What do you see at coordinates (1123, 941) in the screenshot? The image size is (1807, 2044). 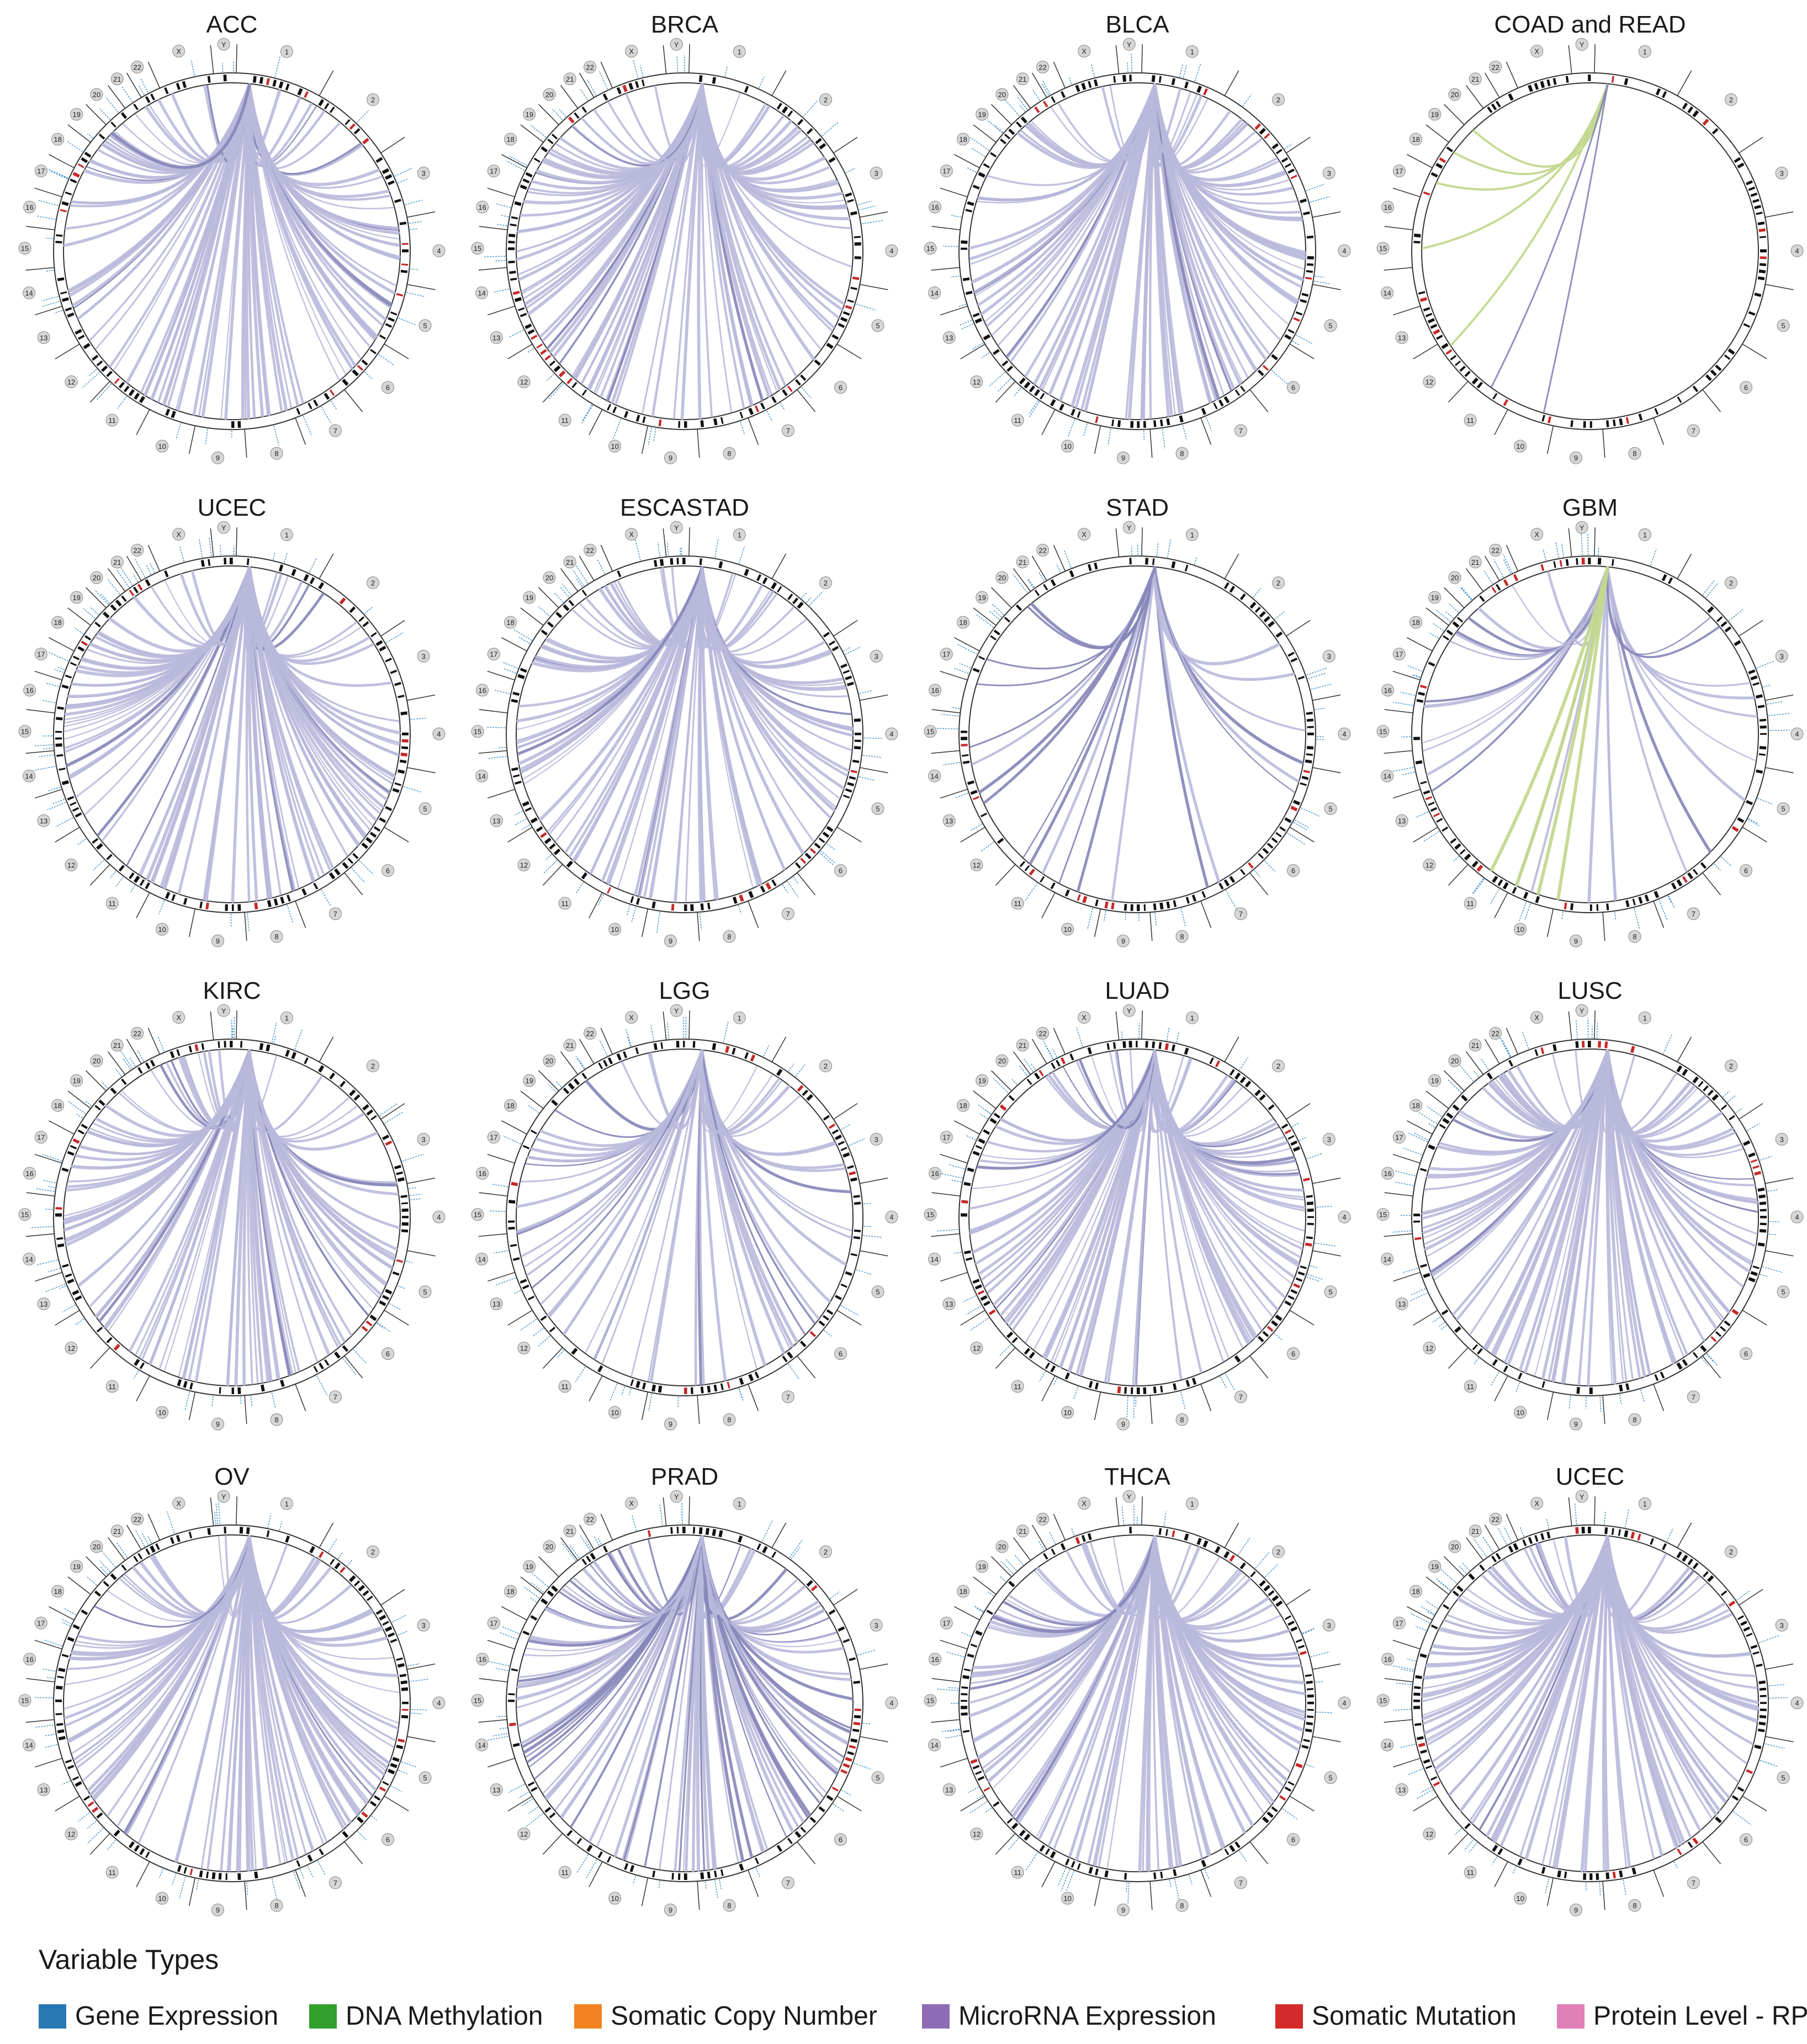 I see `chromosome-label: 9` at bounding box center [1123, 941].